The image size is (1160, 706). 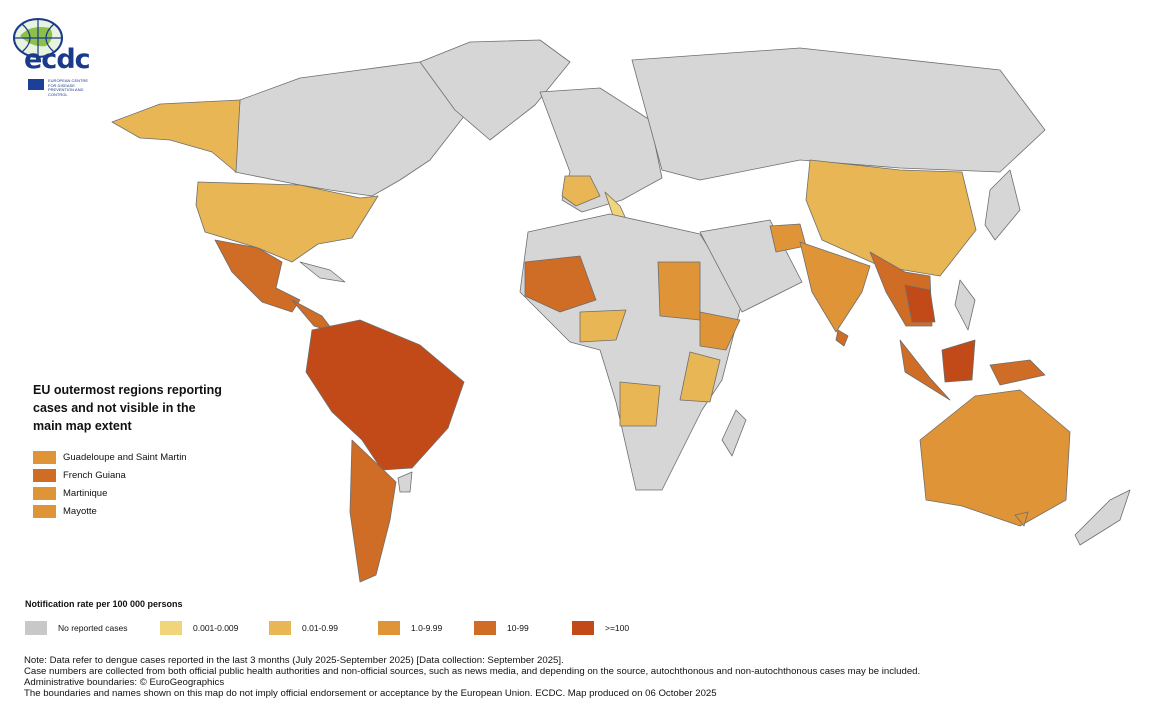 I want to click on inset-label: French Guiana, so click(x=94, y=475).